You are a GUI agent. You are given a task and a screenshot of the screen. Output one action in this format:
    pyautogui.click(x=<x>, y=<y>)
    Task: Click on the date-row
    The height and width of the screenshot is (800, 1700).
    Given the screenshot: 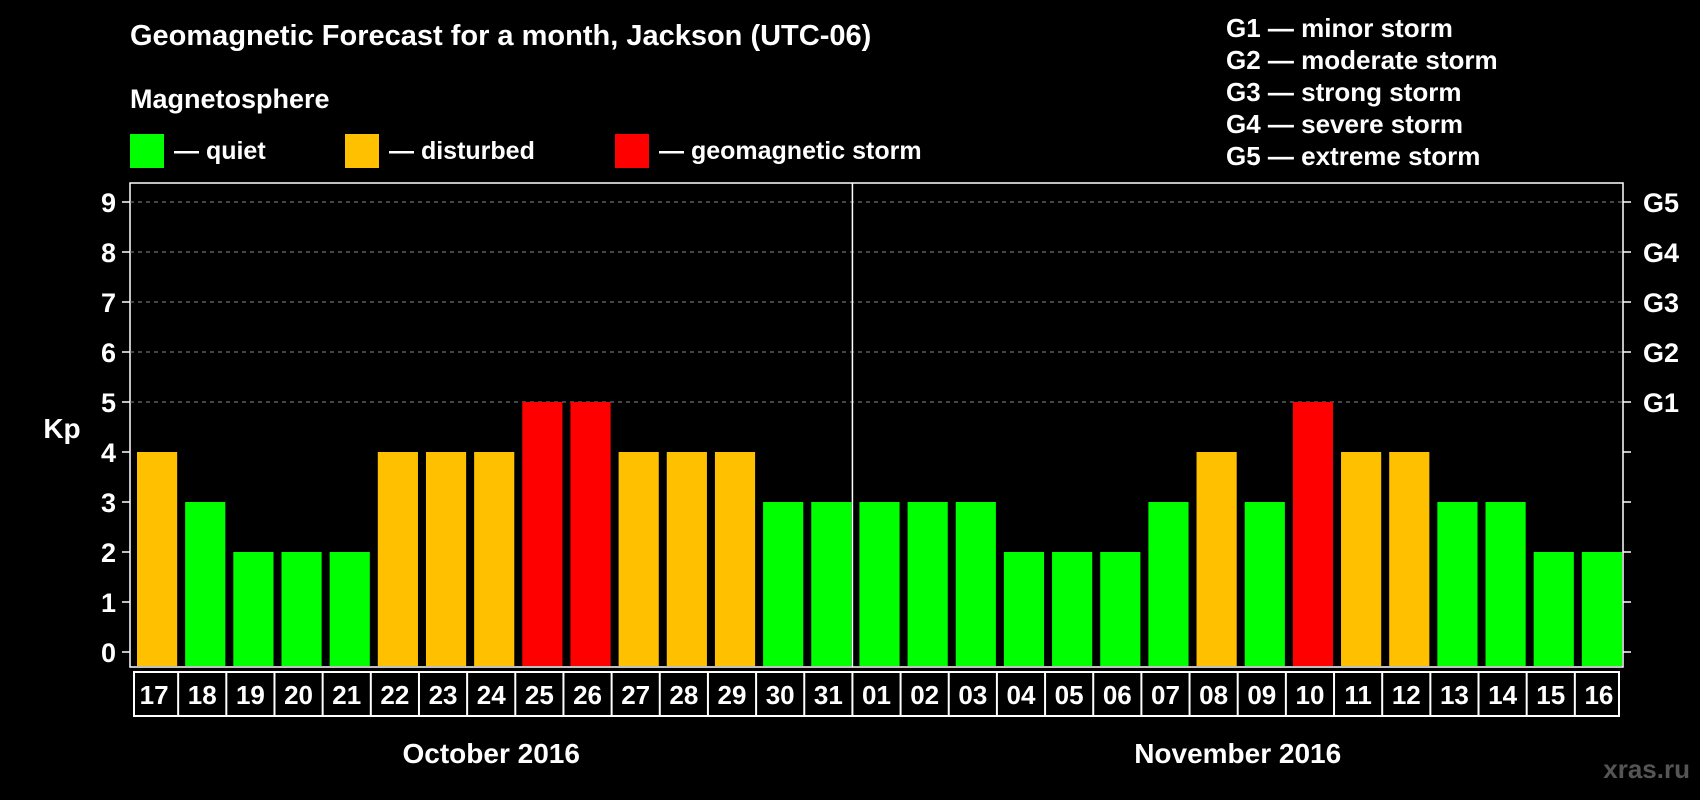 What is the action you would take?
    pyautogui.click(x=876, y=694)
    